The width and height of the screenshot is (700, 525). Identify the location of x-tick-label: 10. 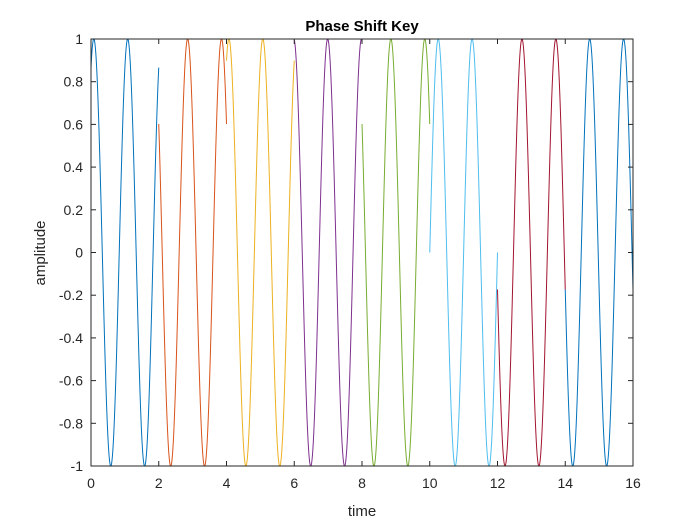
(430, 483).